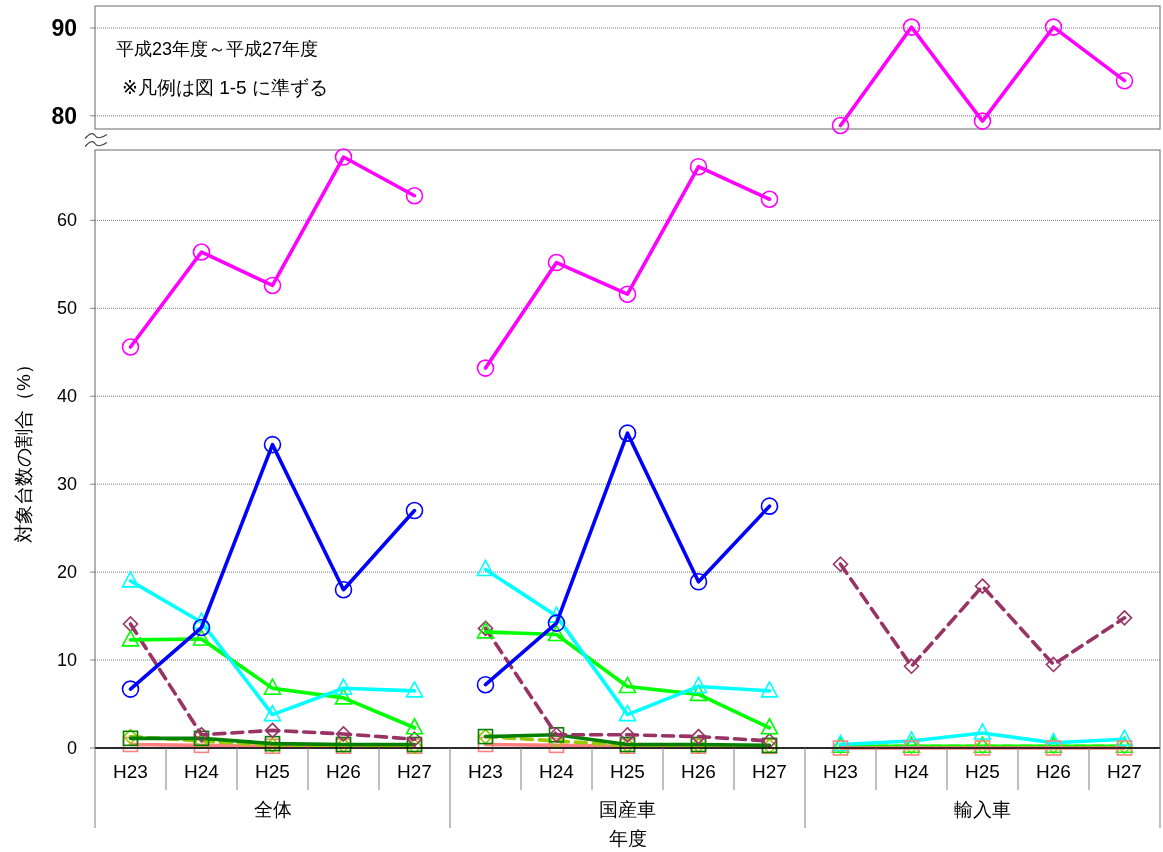  I want to click on y-axis-title: 対象台数の割合（%）, so click(23, 449).